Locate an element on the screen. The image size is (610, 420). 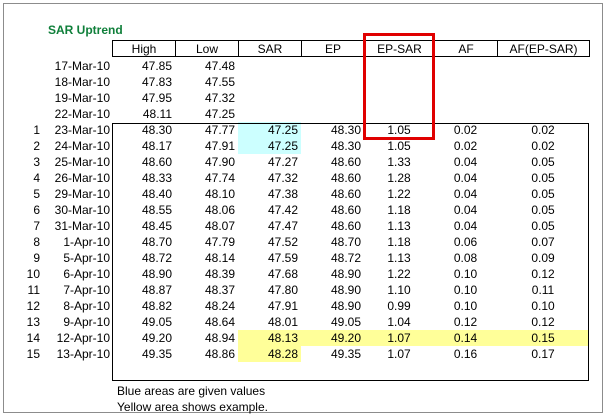
high-cell: 48.11 is located at coordinates (157, 114).